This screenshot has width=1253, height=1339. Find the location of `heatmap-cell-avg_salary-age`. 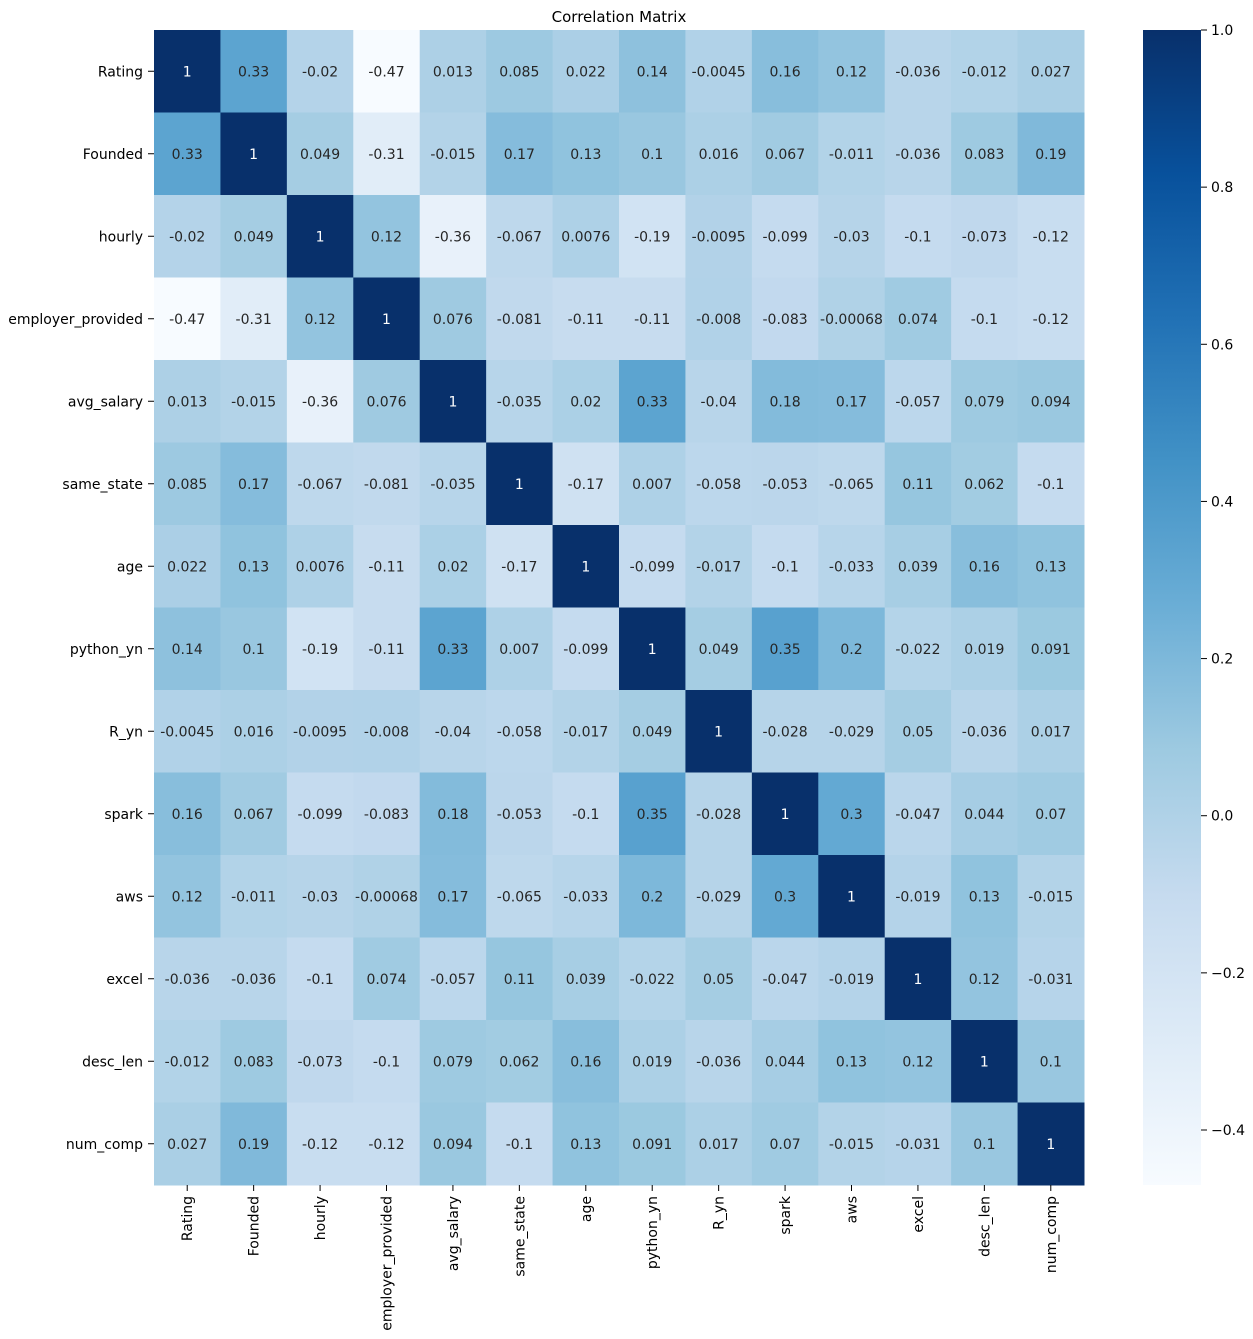

heatmap-cell-avg_salary-age is located at coordinates (586, 401).